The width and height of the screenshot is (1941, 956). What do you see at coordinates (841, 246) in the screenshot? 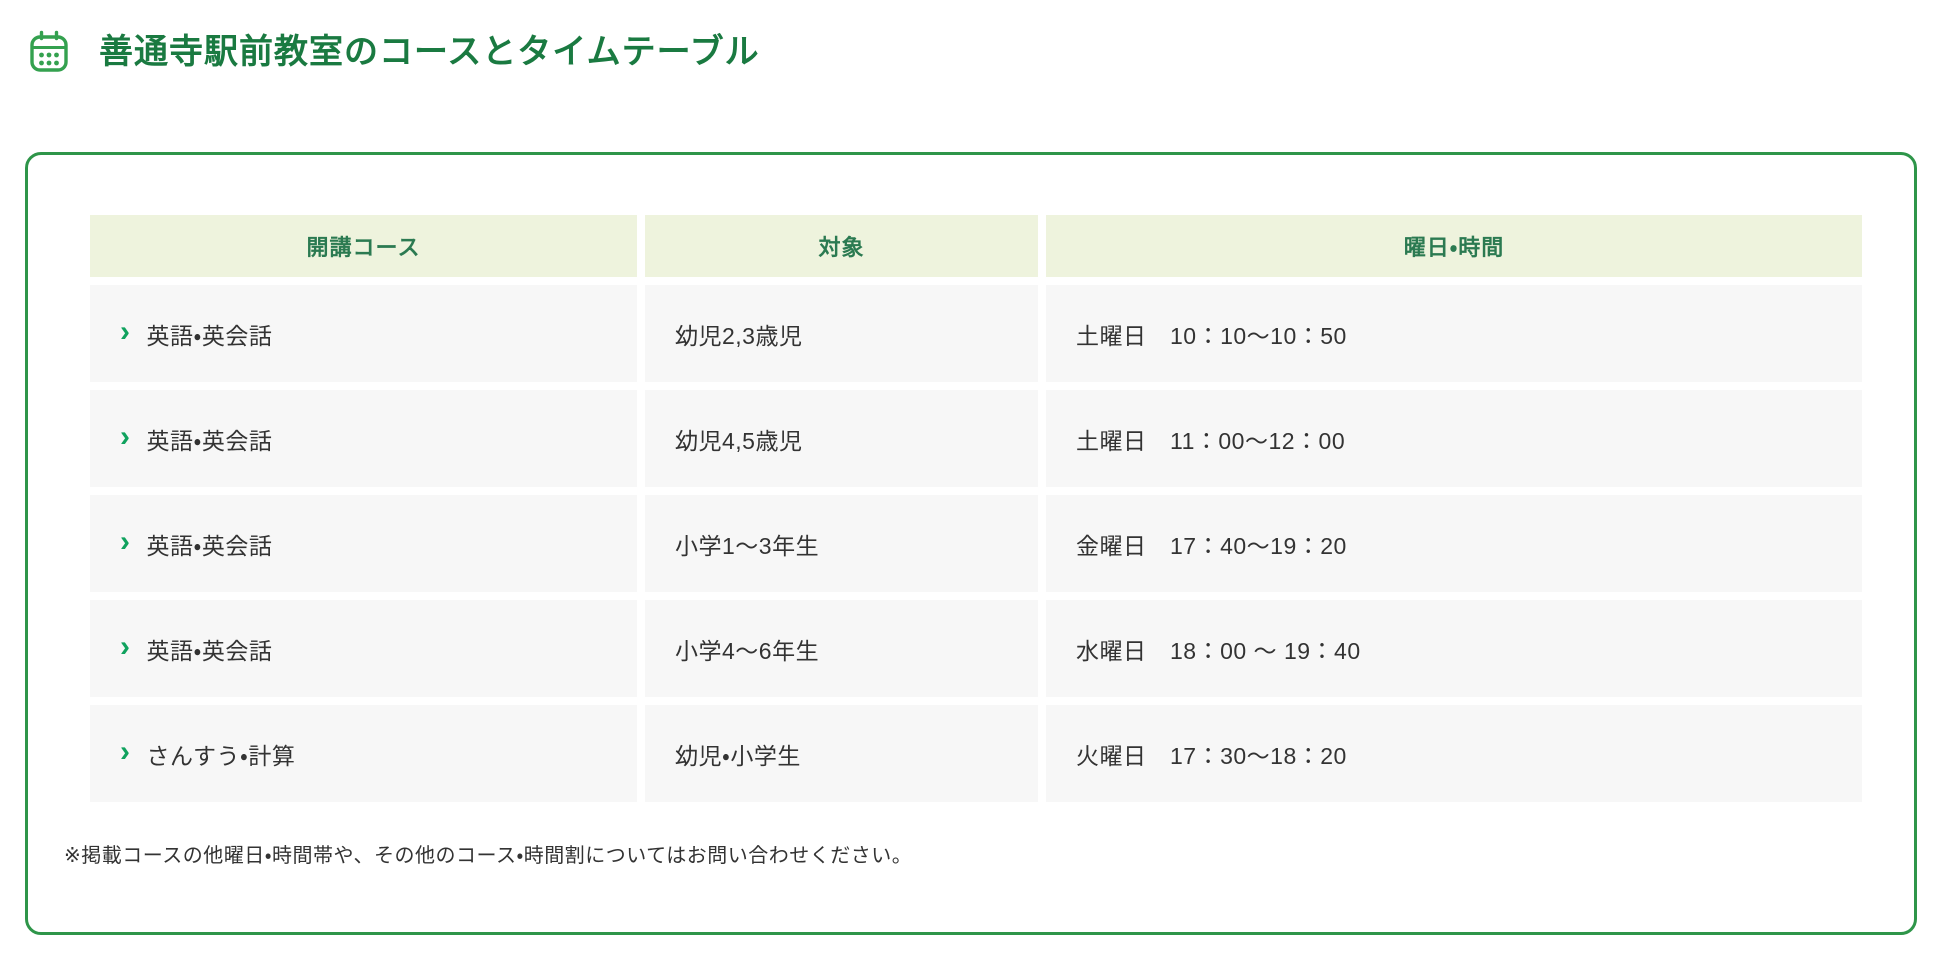
I see `column-header-target: 対象` at bounding box center [841, 246].